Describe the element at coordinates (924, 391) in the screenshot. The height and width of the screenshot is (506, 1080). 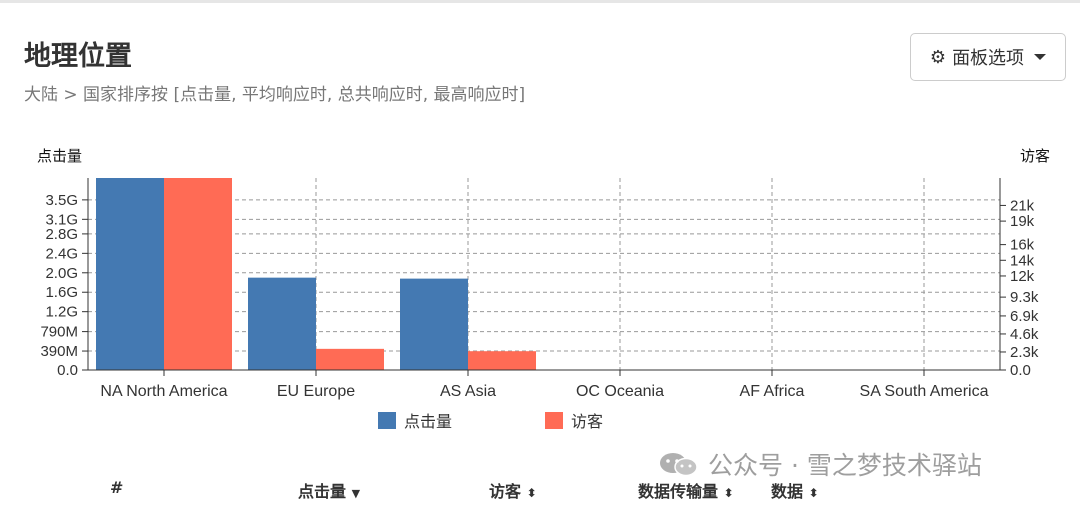
I see `x-tick-label: SA South America` at that location.